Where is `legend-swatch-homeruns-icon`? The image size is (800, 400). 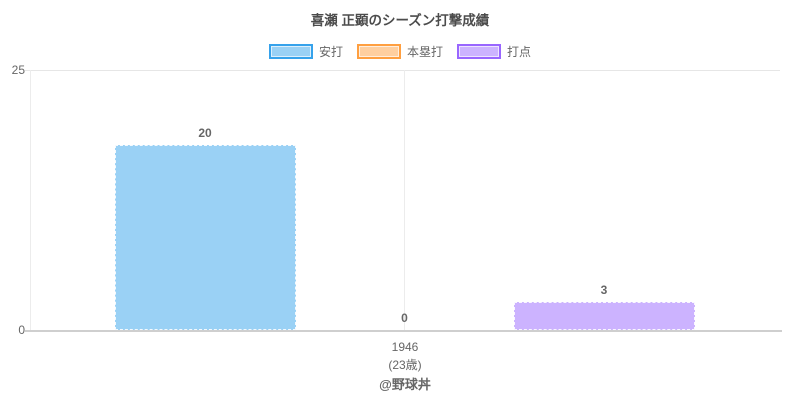 legend-swatch-homeruns-icon is located at coordinates (378, 51).